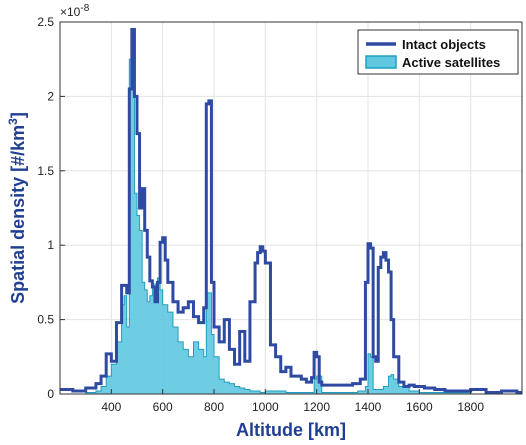 Image resolution: width=526 pixels, height=445 pixels. Describe the element at coordinates (316, 407) in the screenshot. I see `x-tick-label: 1200` at that location.